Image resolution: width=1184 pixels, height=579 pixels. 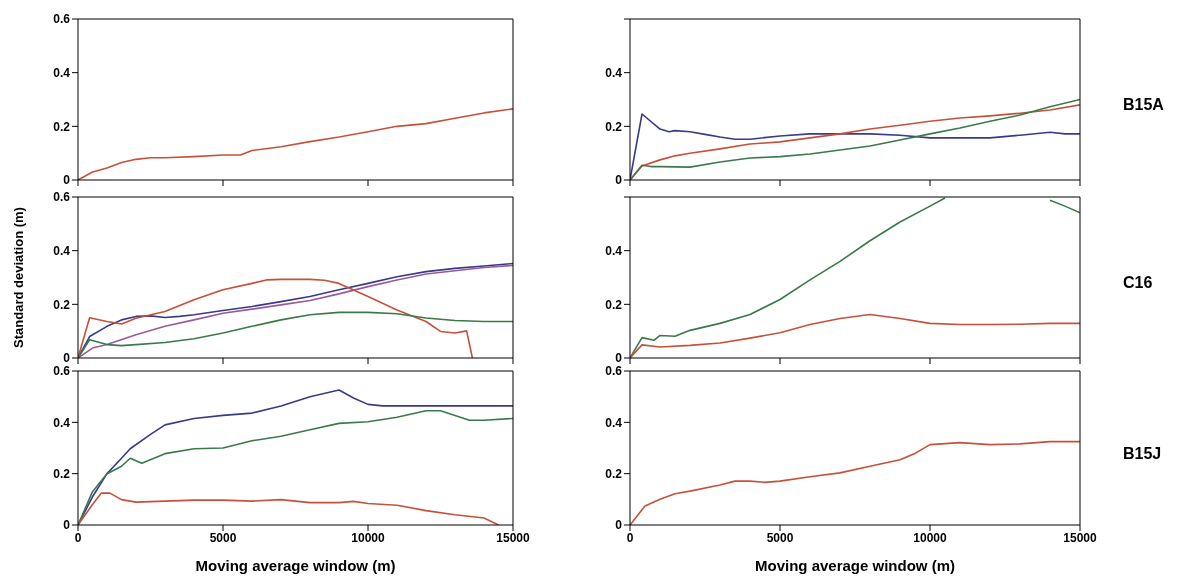 I want to click on text: B15A, so click(x=1143, y=105).